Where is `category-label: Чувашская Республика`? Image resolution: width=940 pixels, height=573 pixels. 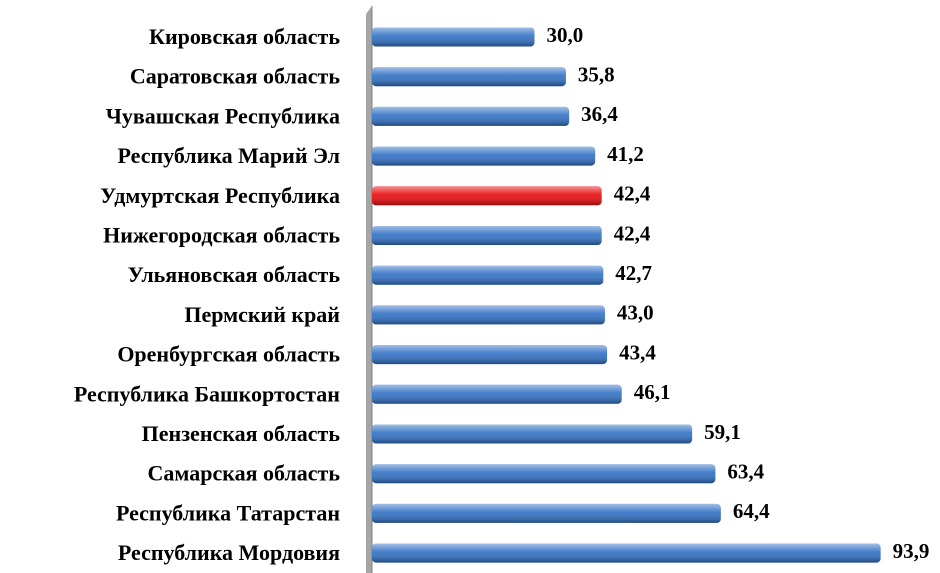 category-label: Чувашская Республика is located at coordinates (223, 115).